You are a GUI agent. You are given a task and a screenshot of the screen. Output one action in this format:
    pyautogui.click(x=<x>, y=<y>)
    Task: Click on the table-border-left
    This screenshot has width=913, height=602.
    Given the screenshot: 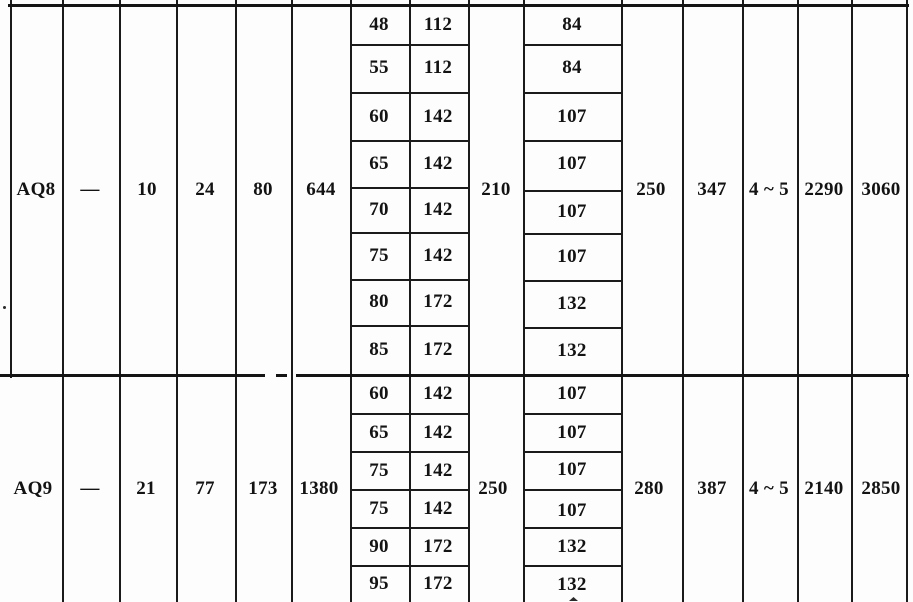 What is the action you would take?
    pyautogui.click(x=11, y=189)
    